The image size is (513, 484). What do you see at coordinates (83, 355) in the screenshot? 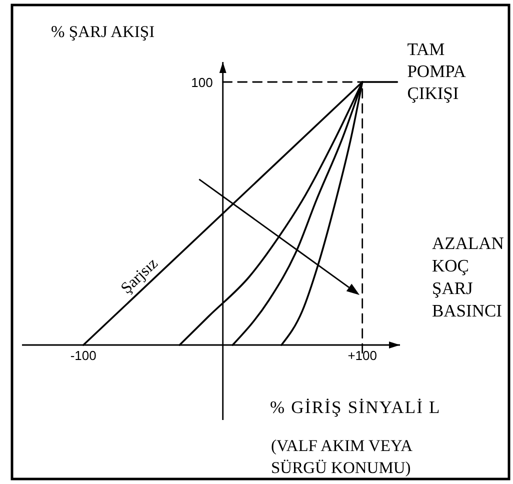
I see `x-tick-label: -100` at bounding box center [83, 355].